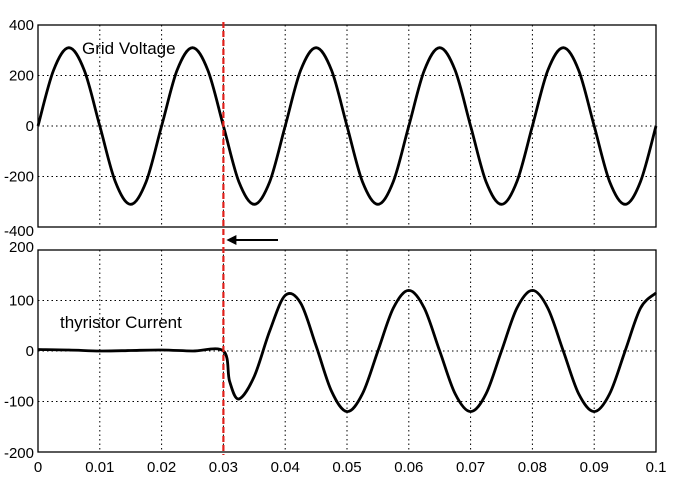 This screenshot has height=492, width=677. I want to click on current-xtick-label: 0, so click(38, 467).